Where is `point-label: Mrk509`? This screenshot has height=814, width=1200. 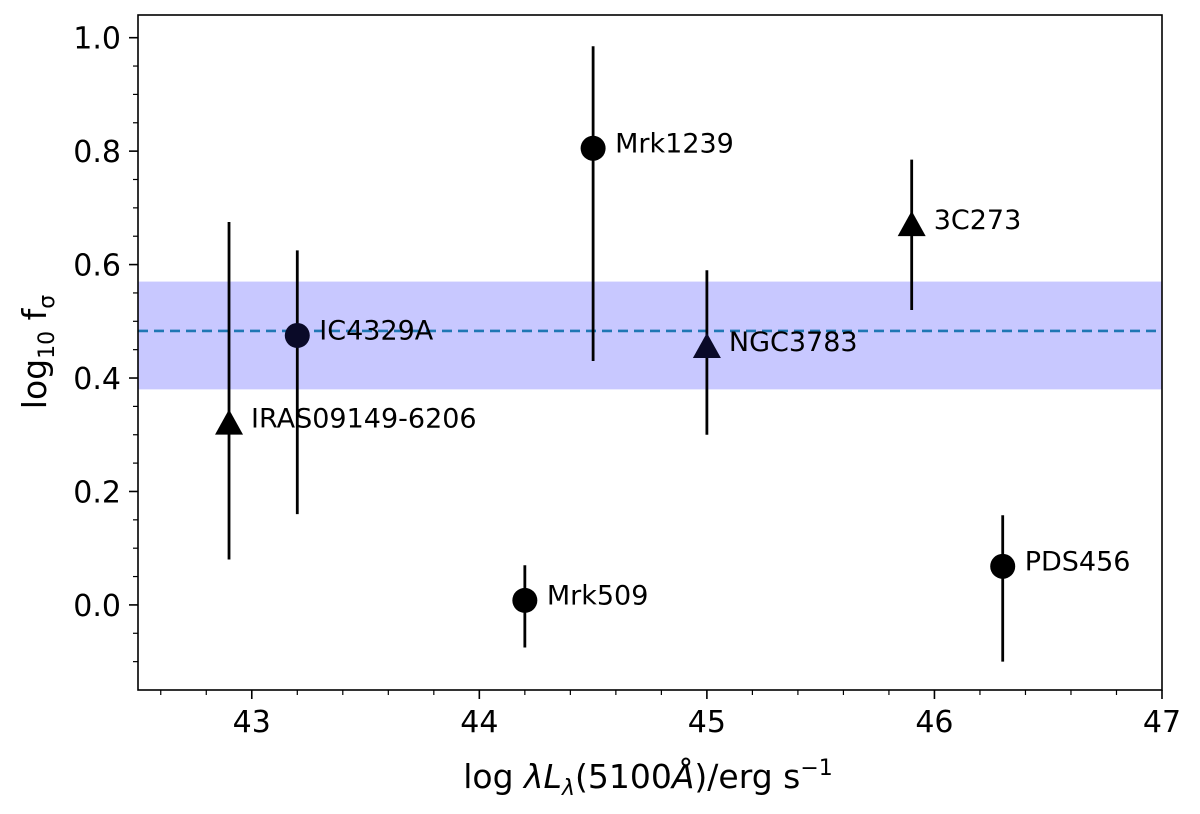 point-label: Mrk509 is located at coordinates (598, 595).